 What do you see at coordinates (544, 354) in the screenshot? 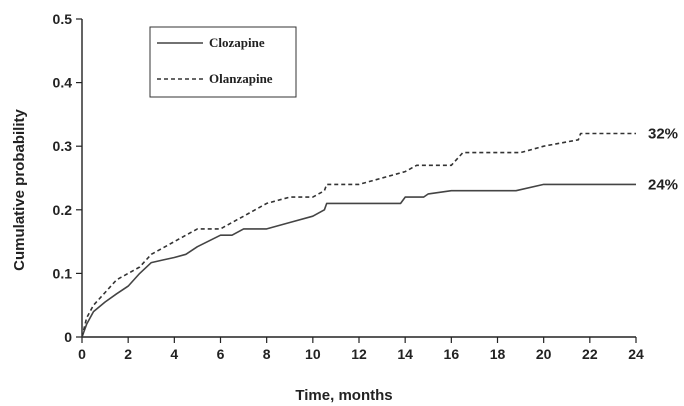
I see `x-tick-label: 20` at bounding box center [544, 354].